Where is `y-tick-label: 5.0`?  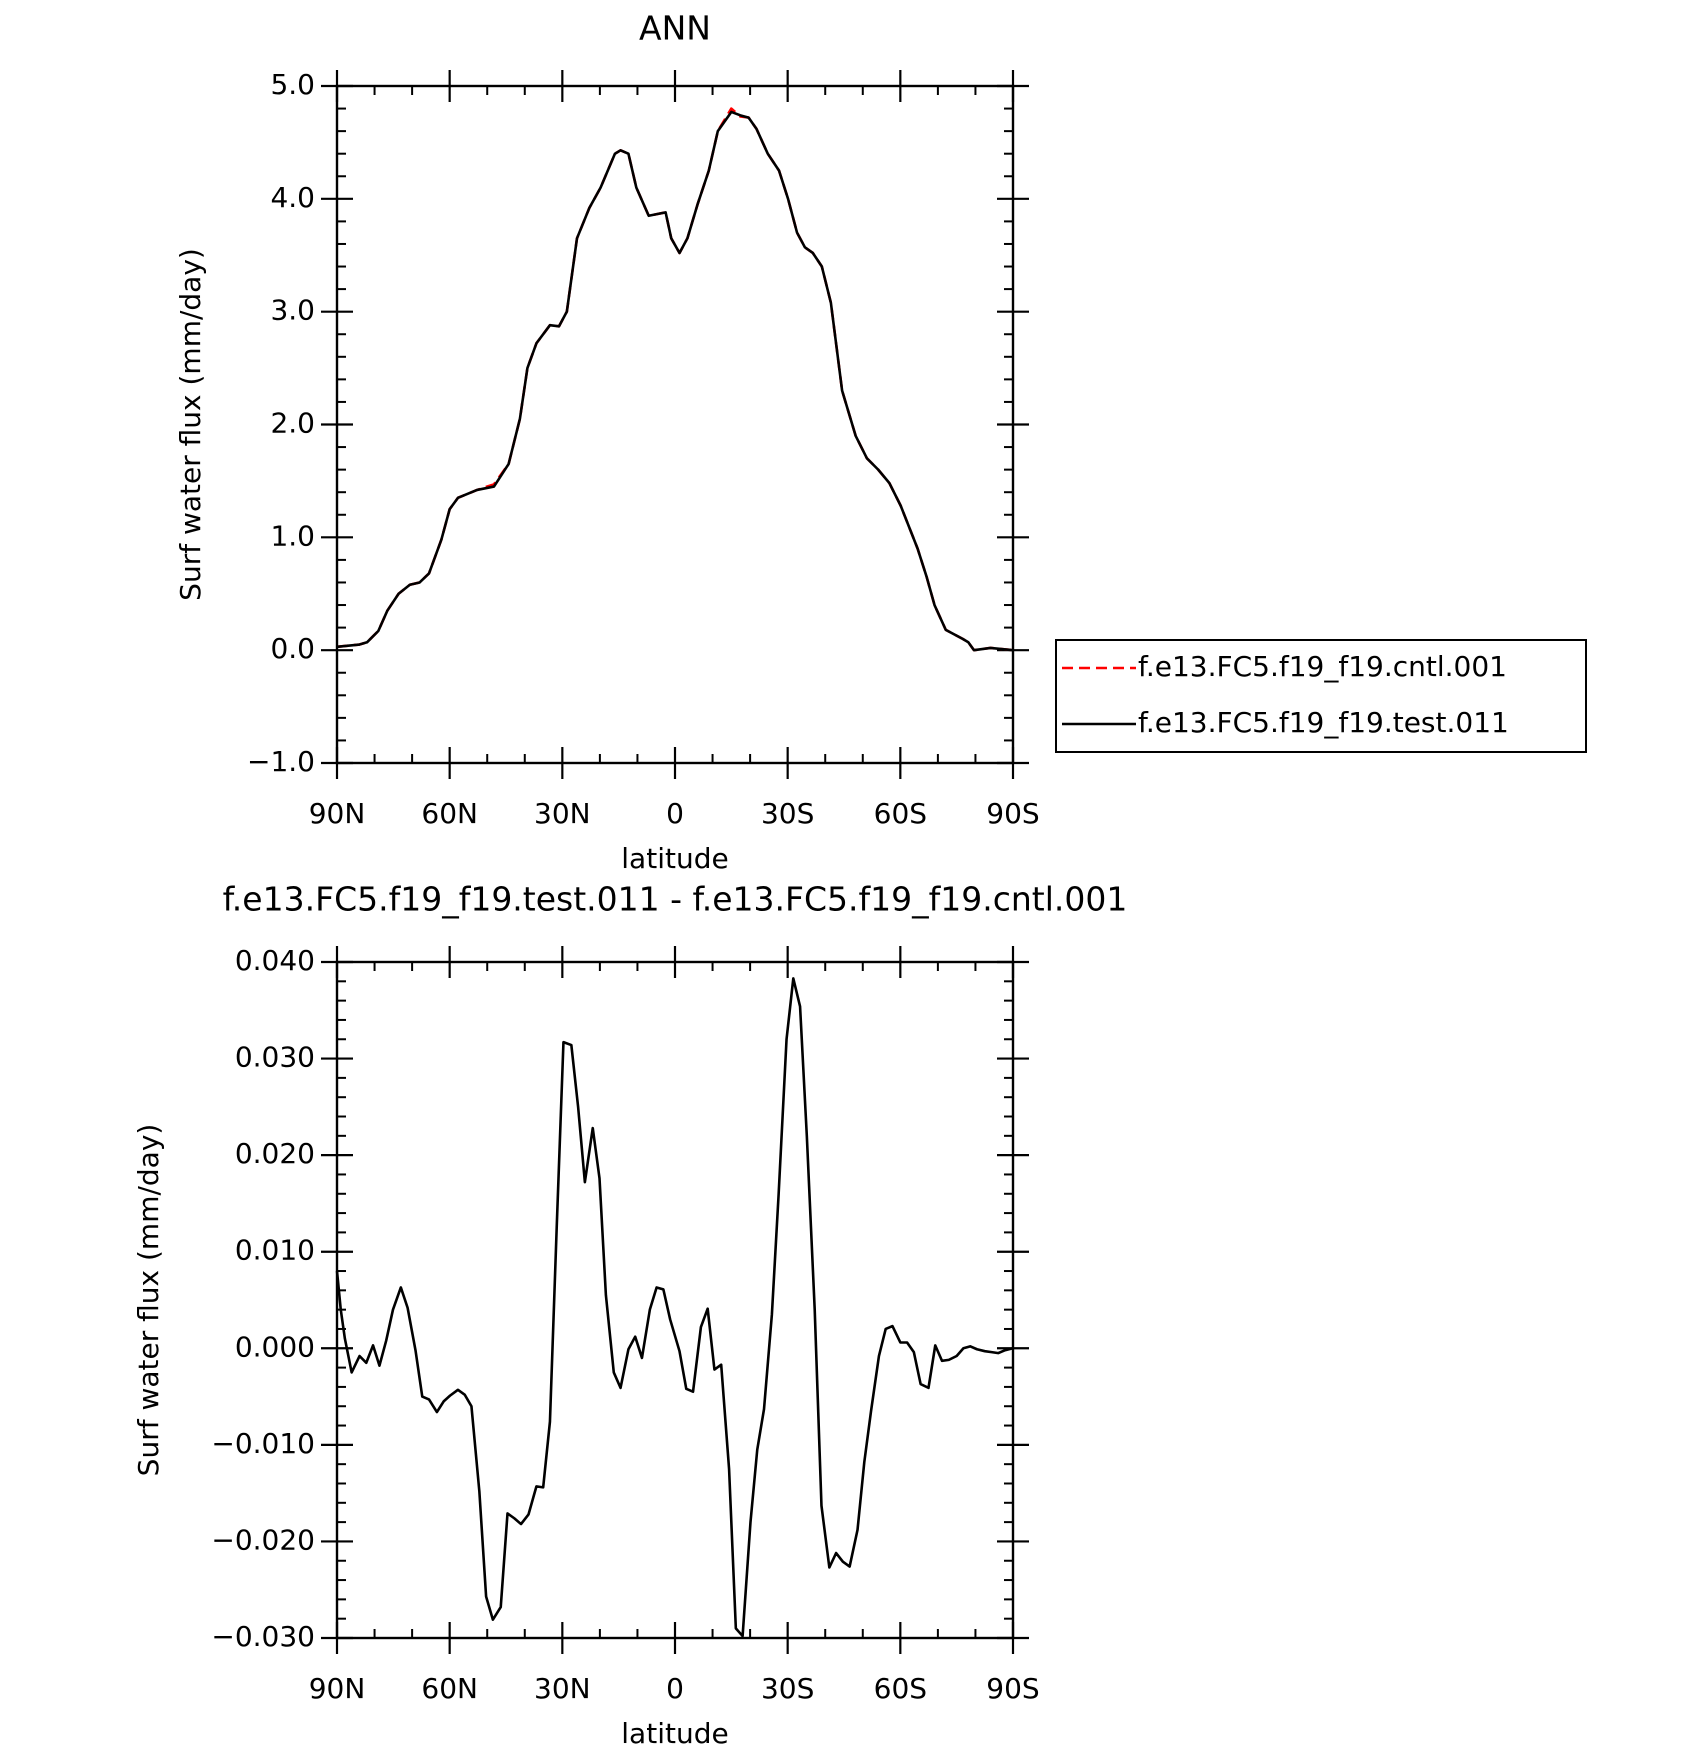 y-tick-label: 5.0 is located at coordinates (292, 84).